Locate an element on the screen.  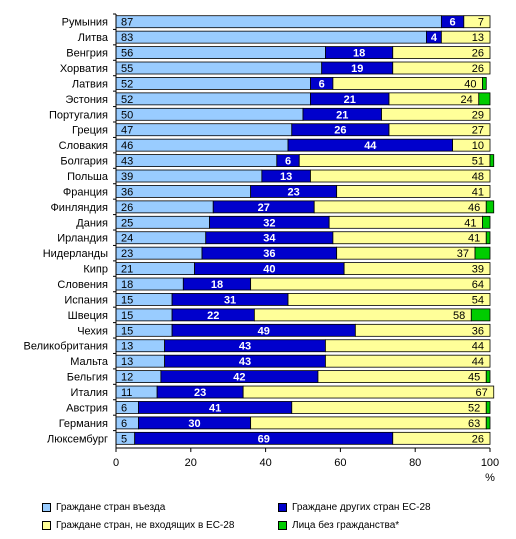
category-label: Швеция is located at coordinates (88, 316).